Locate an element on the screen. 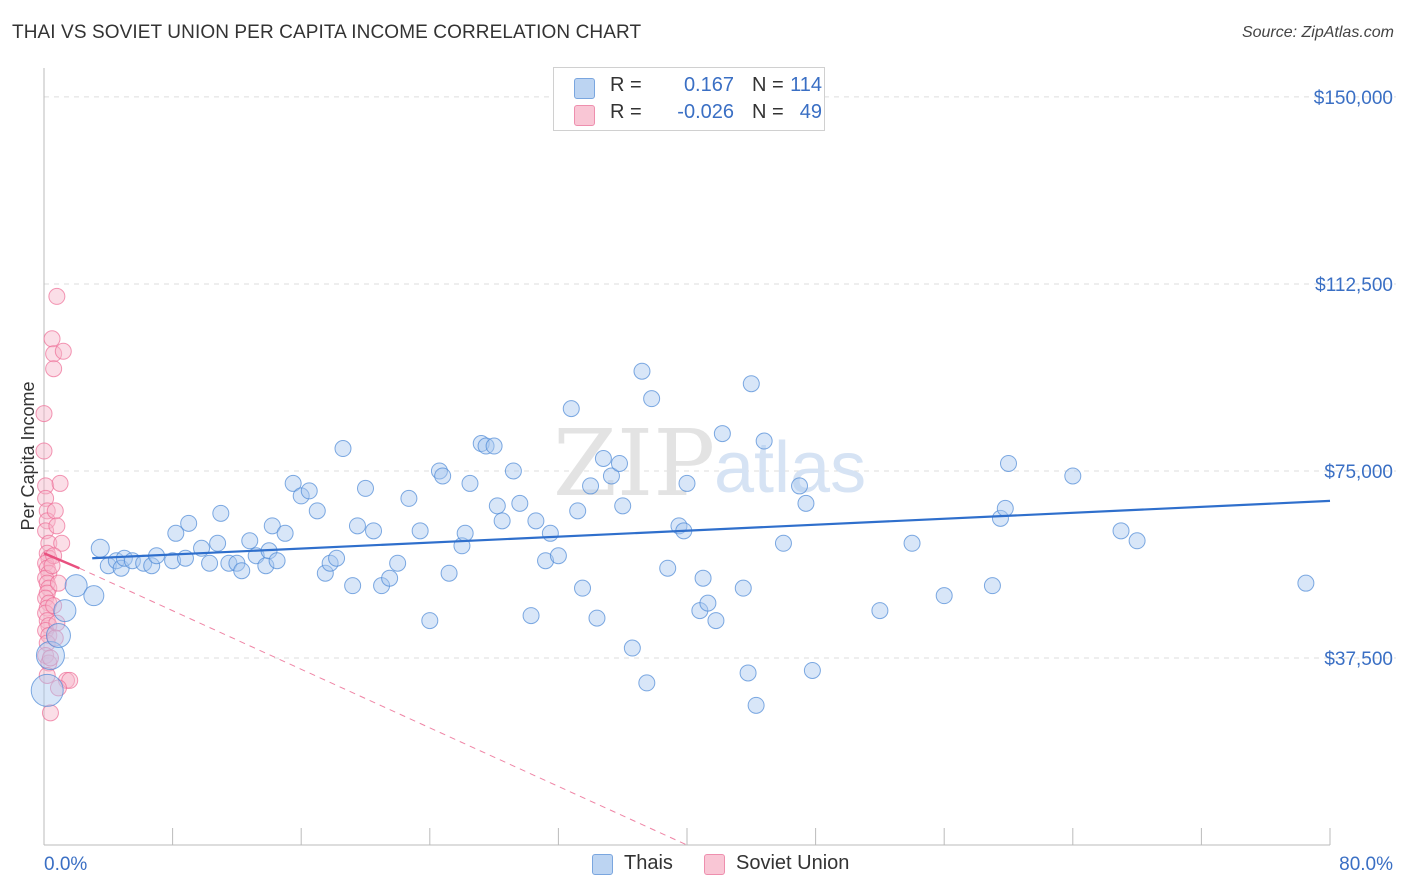 This screenshot has width=1406, height=892. legend-n-value: 114 is located at coordinates (806, 85).